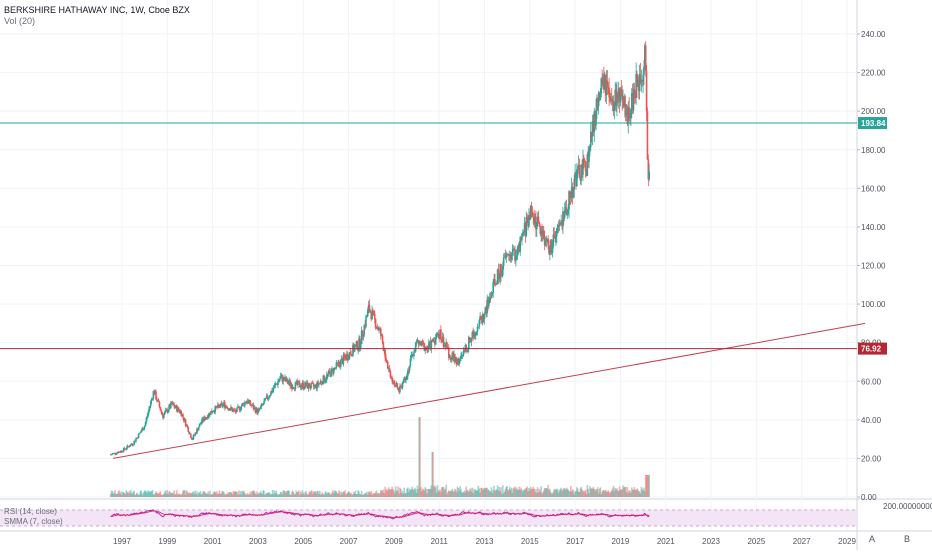  What do you see at coordinates (906, 539) in the screenshot?
I see `log-scale-button: B` at bounding box center [906, 539].